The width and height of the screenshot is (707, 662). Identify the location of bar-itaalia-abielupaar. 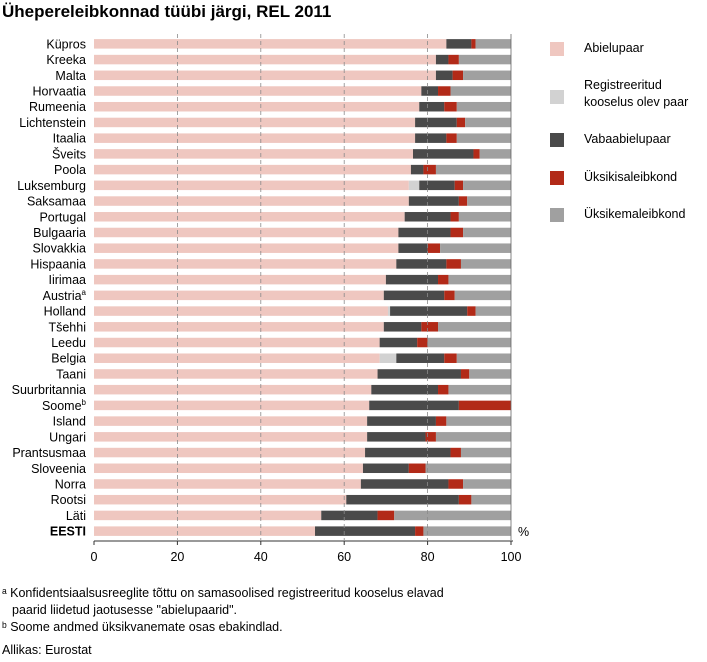
(255, 138).